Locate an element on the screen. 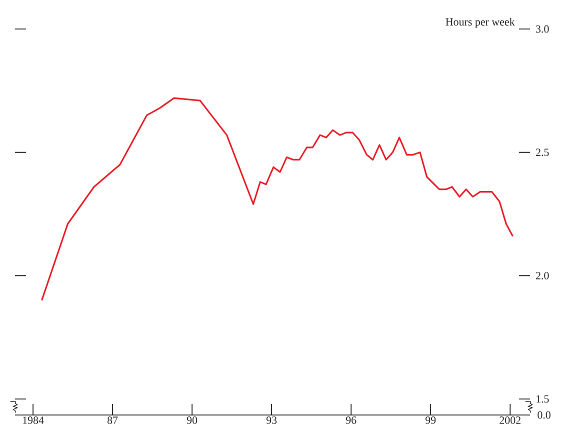  y-tick-label: 3.0 is located at coordinates (542, 29).